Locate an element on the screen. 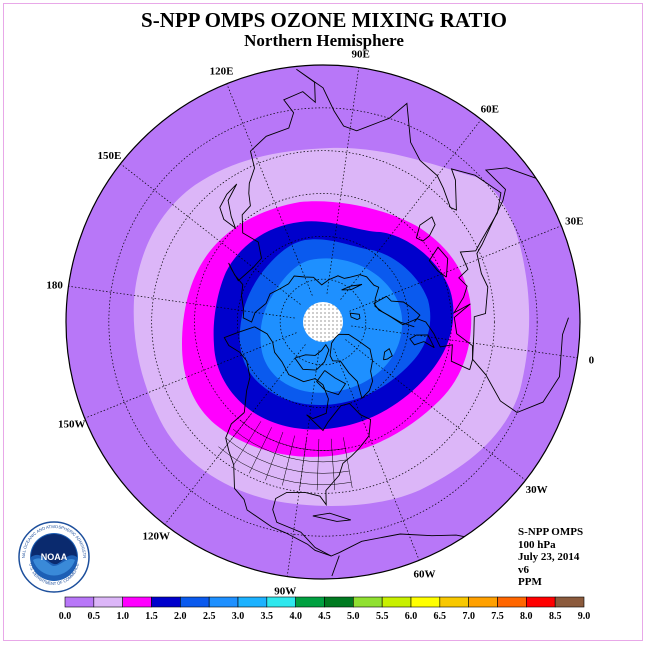 This screenshot has width=648, height=648. colorbar-tick-label: 0.5 is located at coordinates (94, 616).